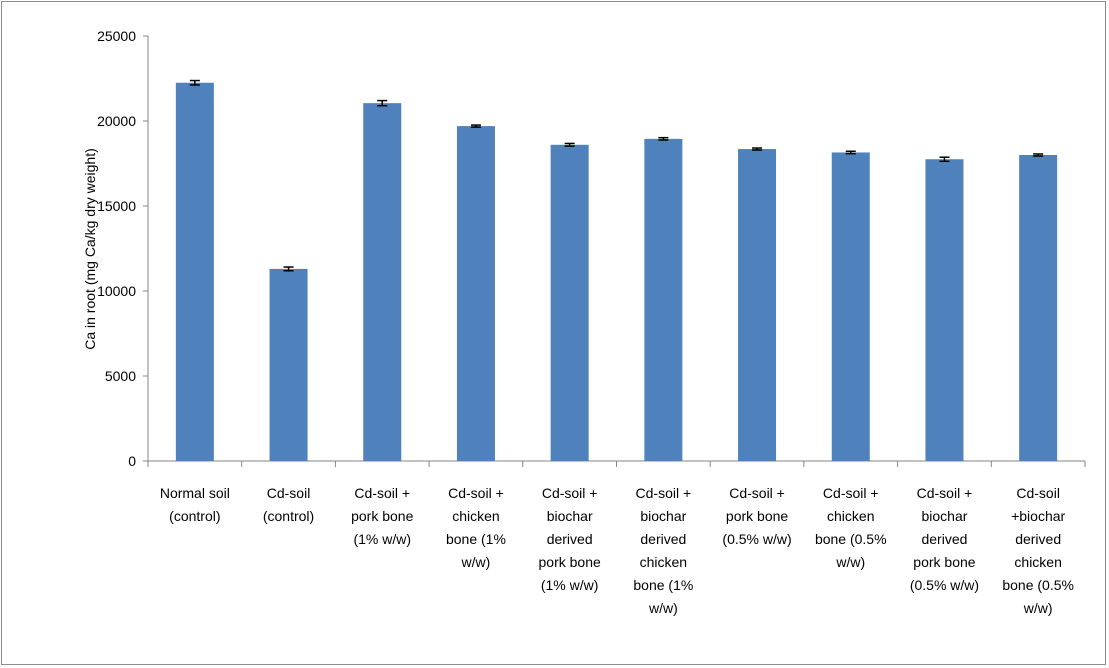 Image resolution: width=1109 pixels, height=668 pixels. I want to click on x-category-label: Cd-soil + pork bone (1% w/w), so click(382, 516).